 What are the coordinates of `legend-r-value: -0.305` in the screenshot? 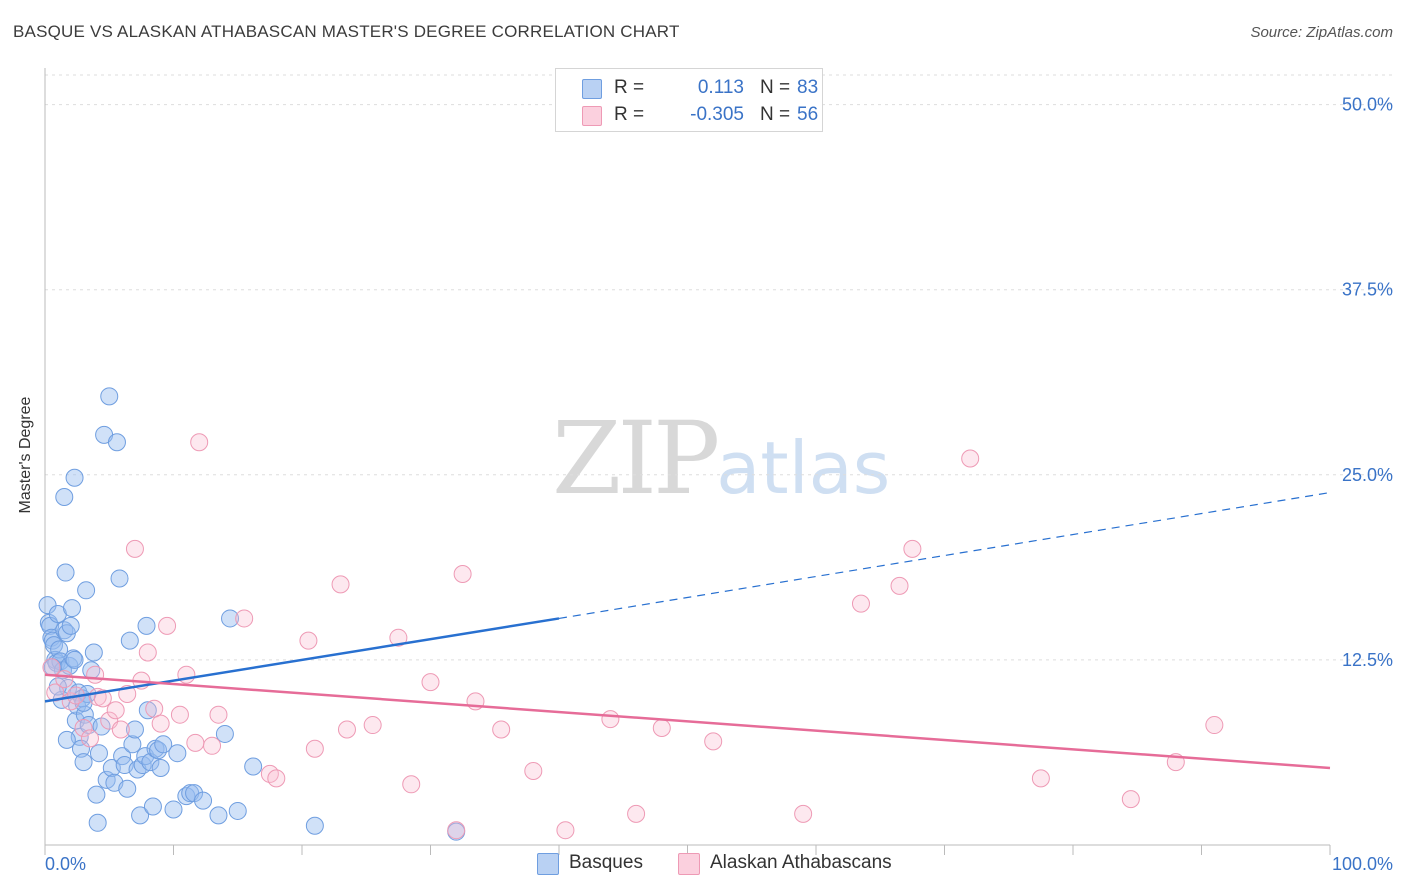 It's located at (717, 114).